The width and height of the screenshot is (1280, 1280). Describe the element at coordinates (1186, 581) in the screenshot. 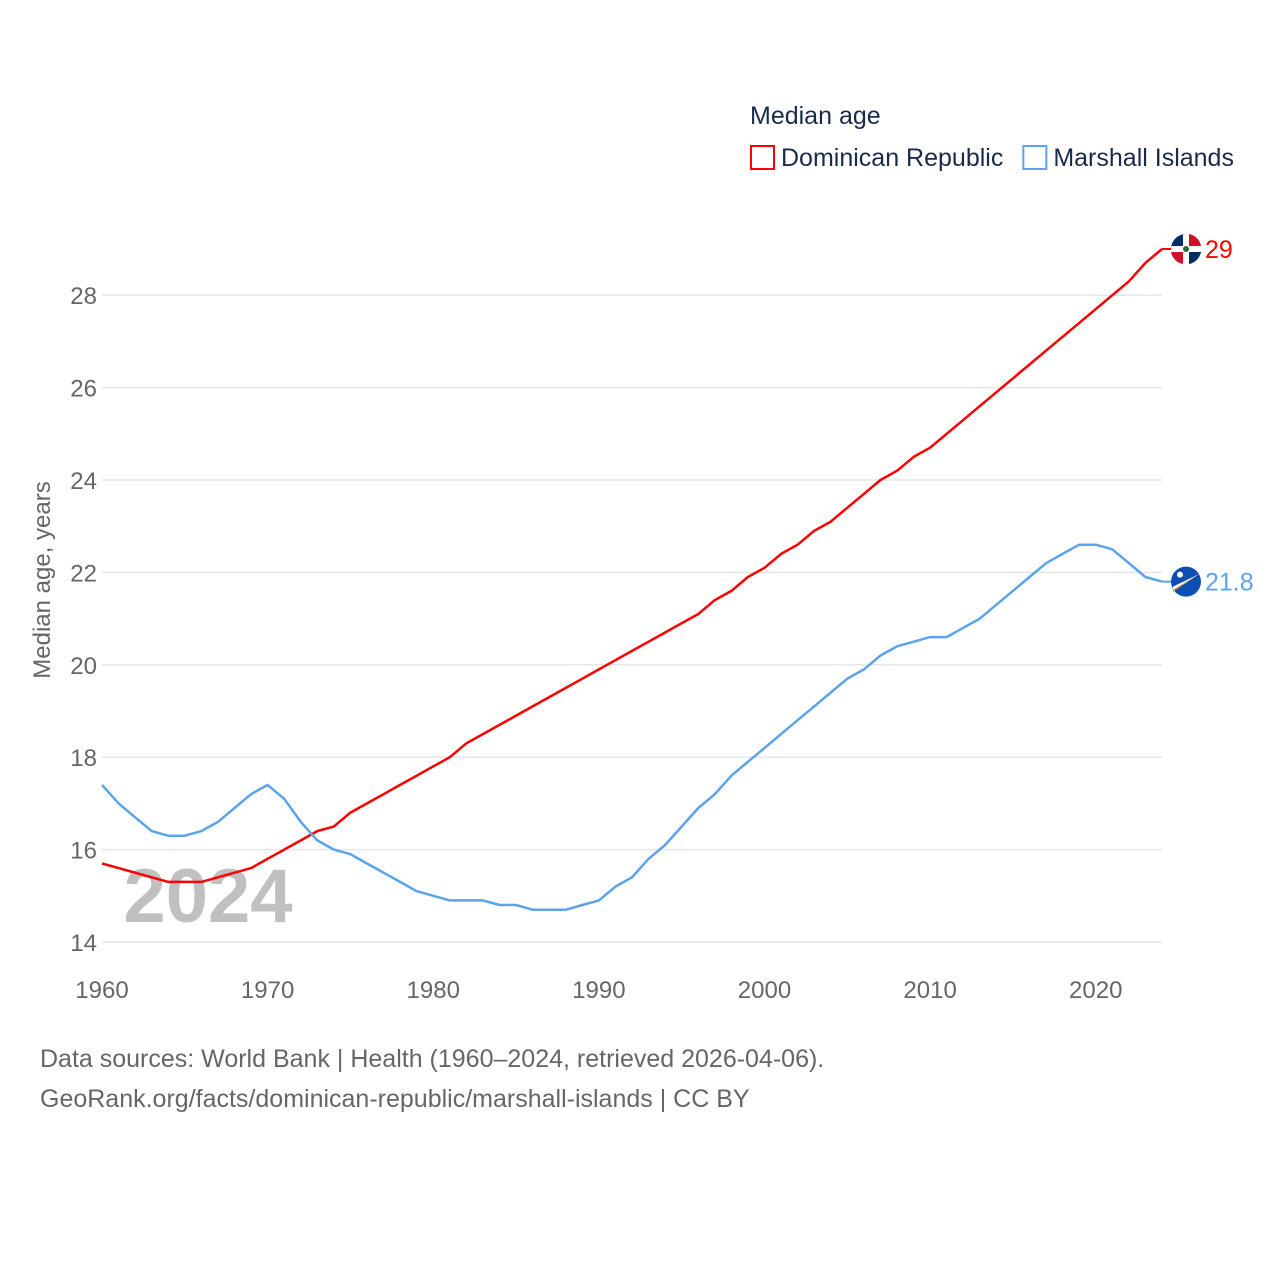

I see `marshall-islands-flag-icon` at that location.